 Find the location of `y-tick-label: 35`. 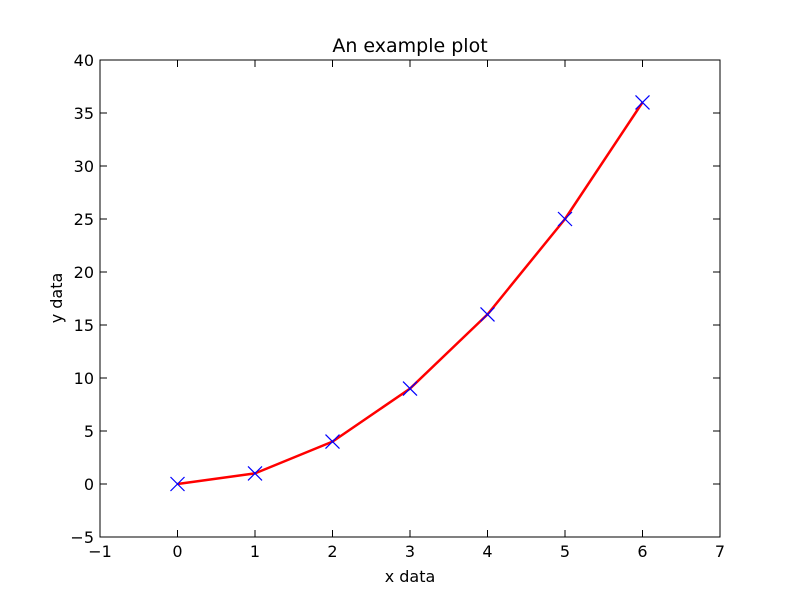

y-tick-label: 35 is located at coordinates (84, 113).